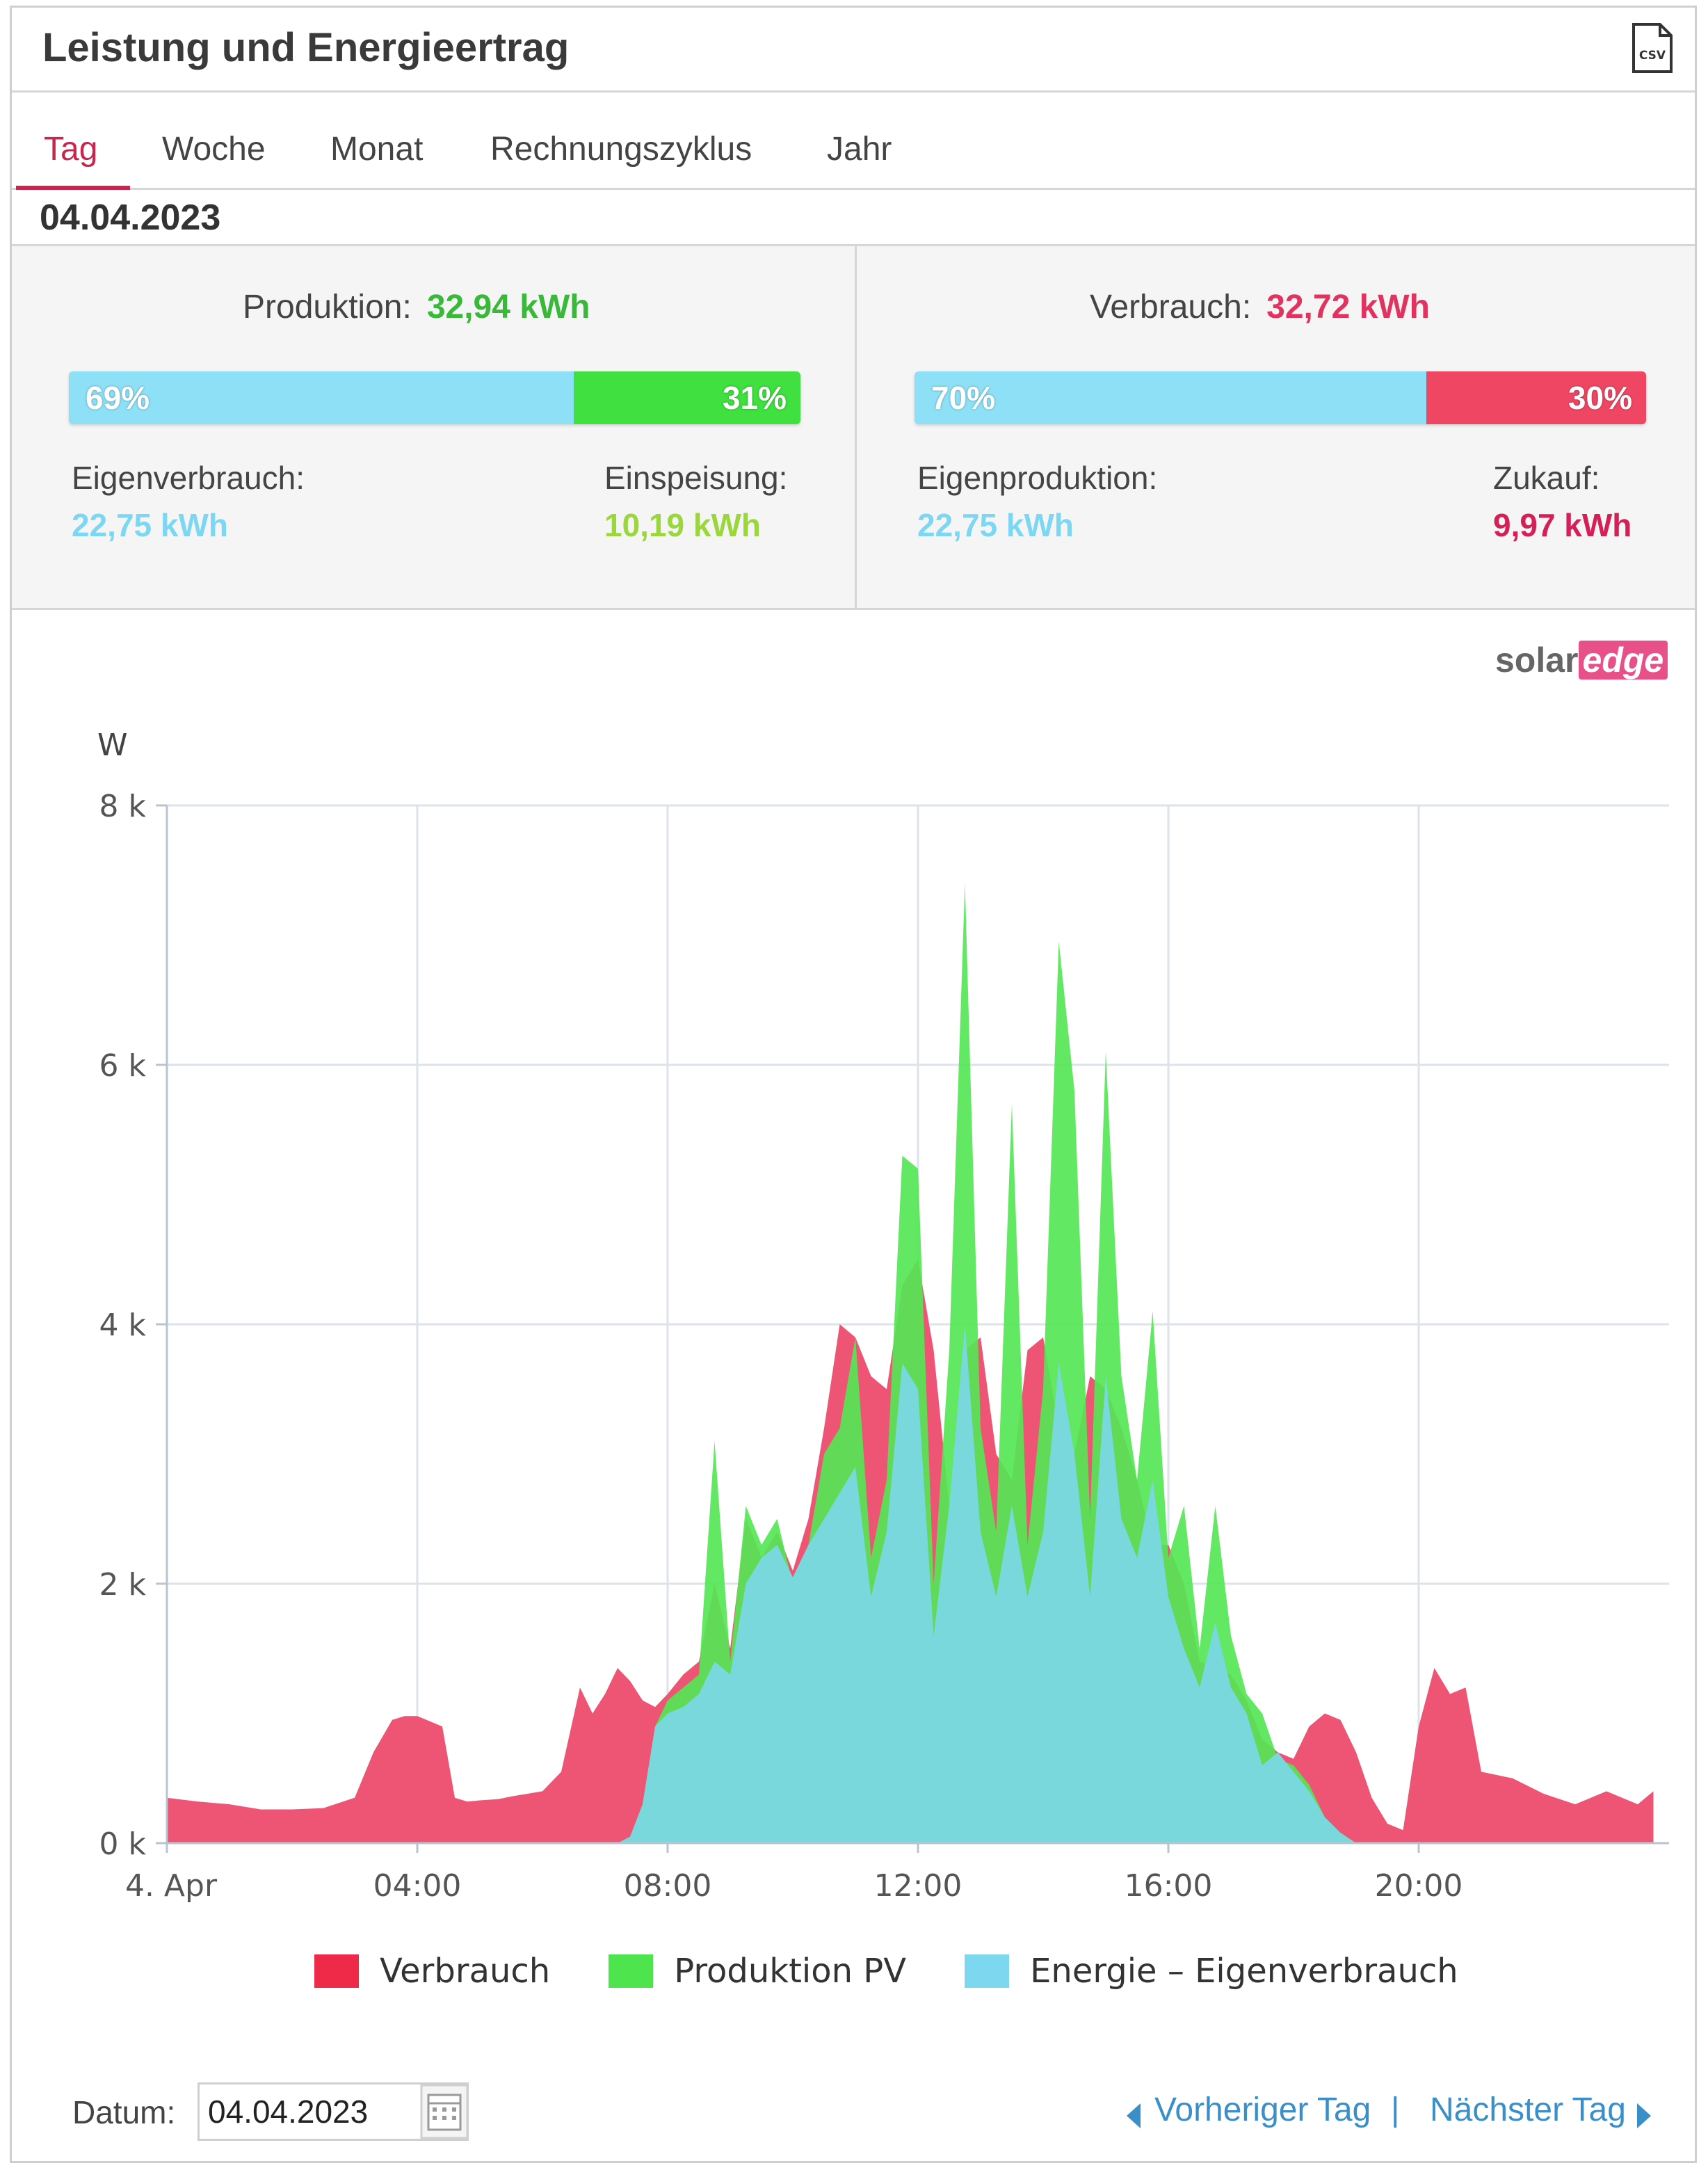  Describe the element at coordinates (1134, 2115) in the screenshot. I see `chevron-left-icon` at that location.